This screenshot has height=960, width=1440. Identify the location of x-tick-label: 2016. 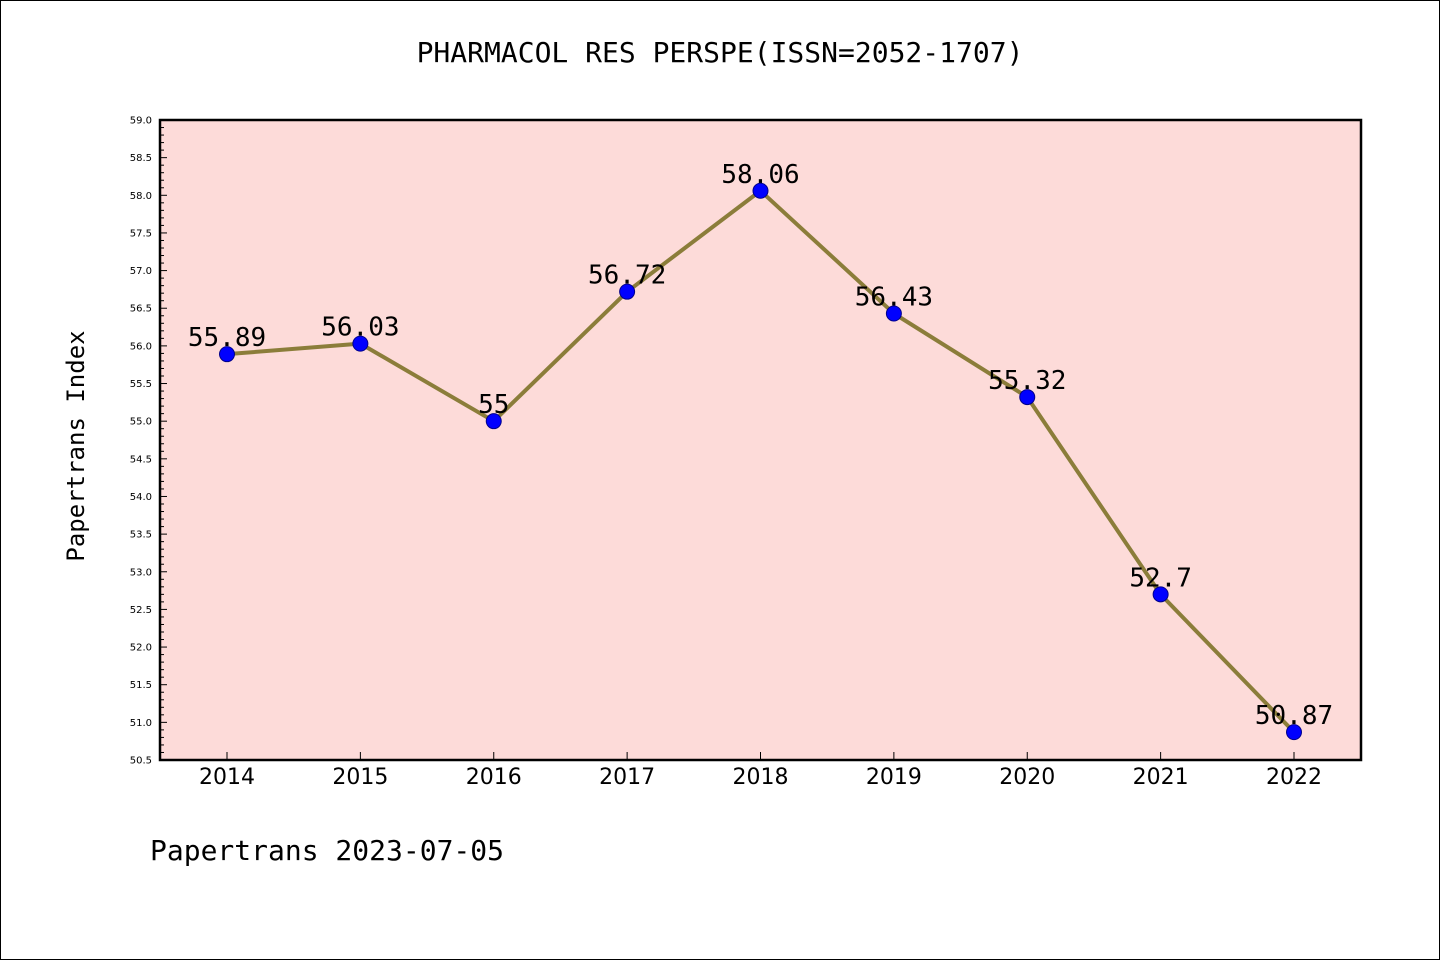
(494, 777).